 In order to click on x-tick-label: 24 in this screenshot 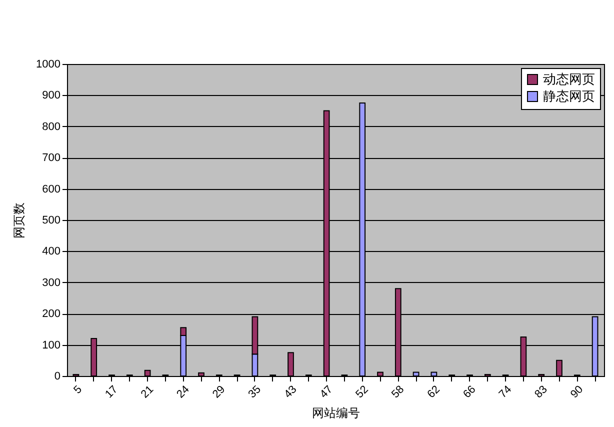, I will do `click(183, 392)`.